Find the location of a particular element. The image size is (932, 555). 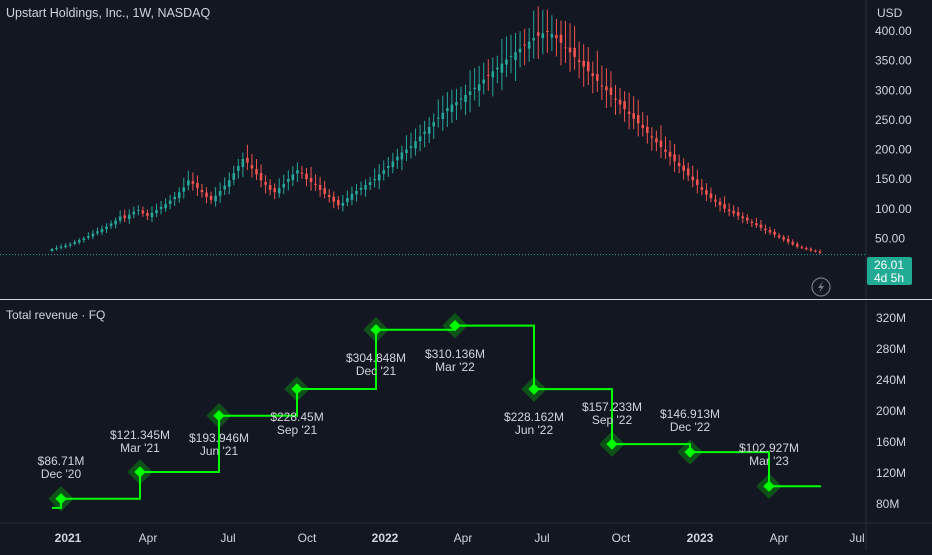

price-tick-label: 350.00 is located at coordinates (893, 61).